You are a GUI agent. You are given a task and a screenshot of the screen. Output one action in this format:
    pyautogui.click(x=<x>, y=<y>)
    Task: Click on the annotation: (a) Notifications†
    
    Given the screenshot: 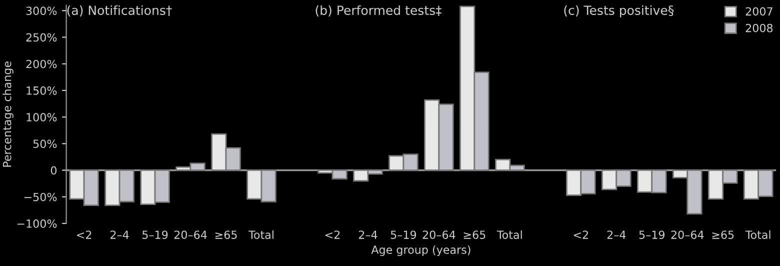 What is the action you would take?
    pyautogui.click(x=119, y=10)
    